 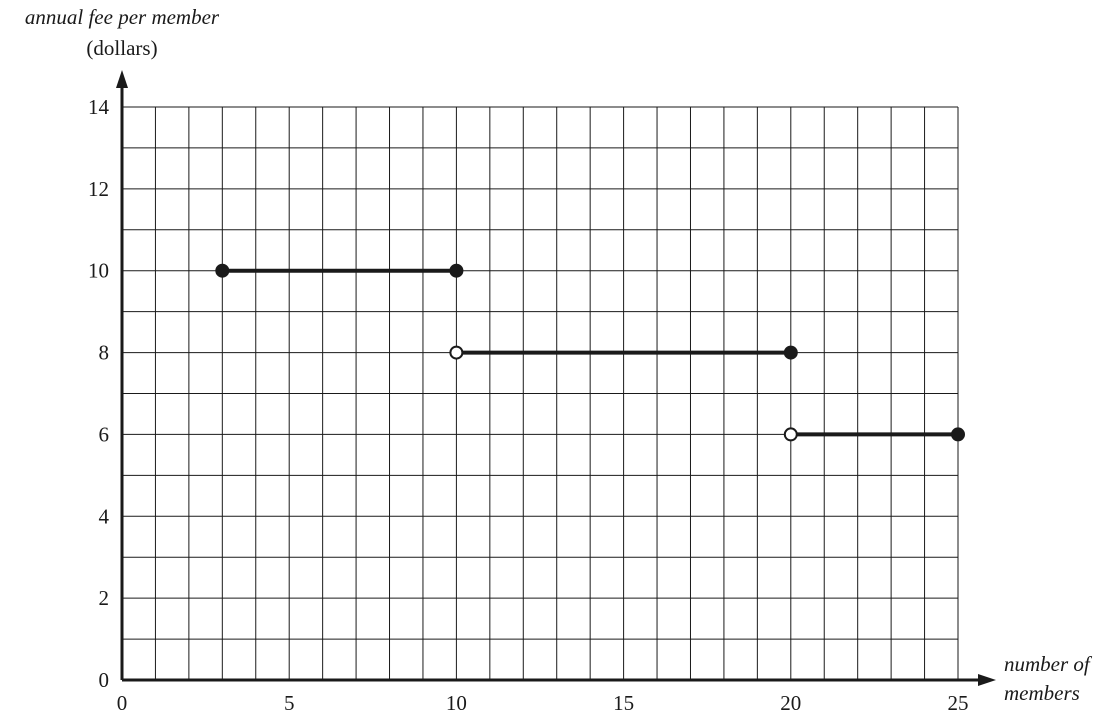 What do you see at coordinates (104, 434) in the screenshot?
I see `y-tick-label: 6` at bounding box center [104, 434].